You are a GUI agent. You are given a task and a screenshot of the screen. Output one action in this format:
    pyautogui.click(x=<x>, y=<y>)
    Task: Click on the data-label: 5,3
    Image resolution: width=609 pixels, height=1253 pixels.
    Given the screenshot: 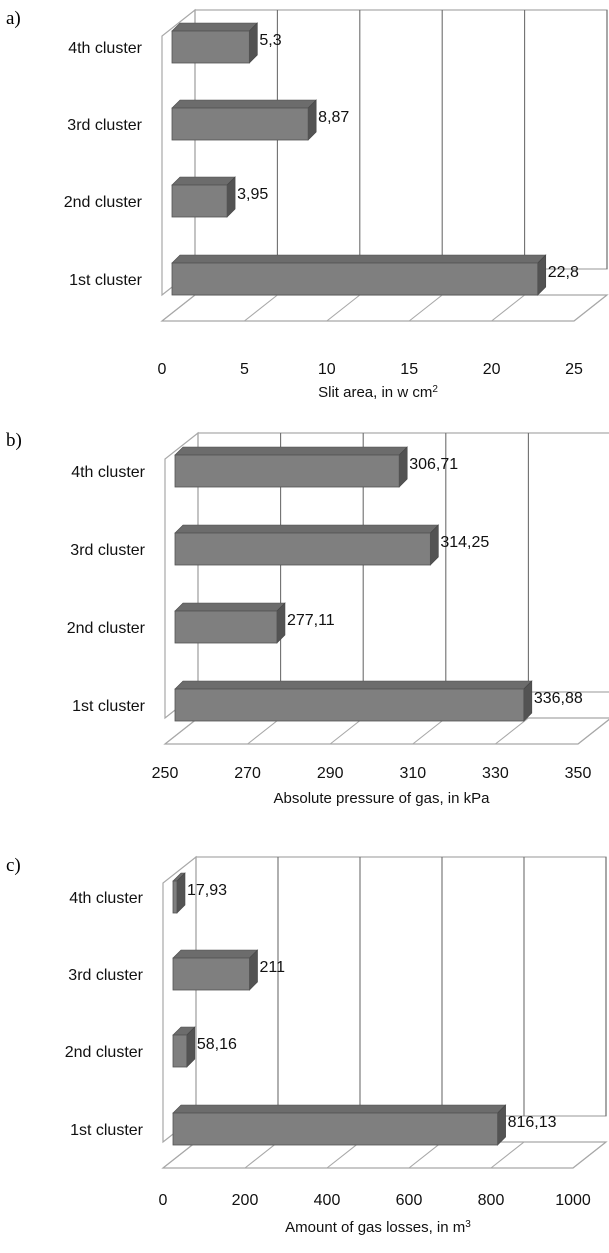 What is the action you would take?
    pyautogui.click(x=270, y=40)
    